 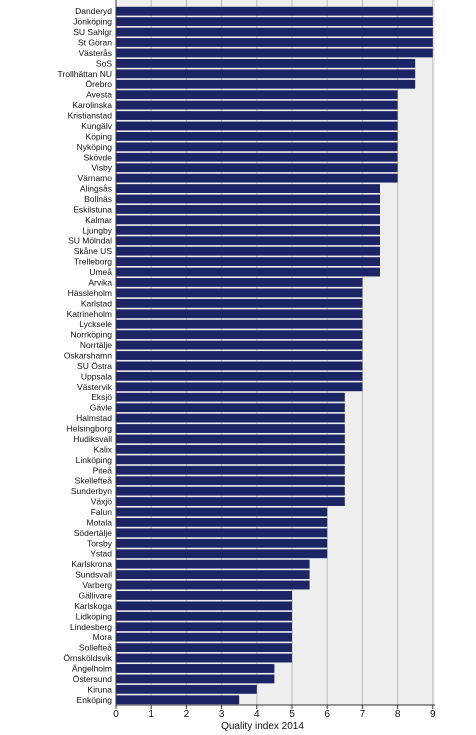 I want to click on category-label-47: Växjö, so click(x=102, y=502).